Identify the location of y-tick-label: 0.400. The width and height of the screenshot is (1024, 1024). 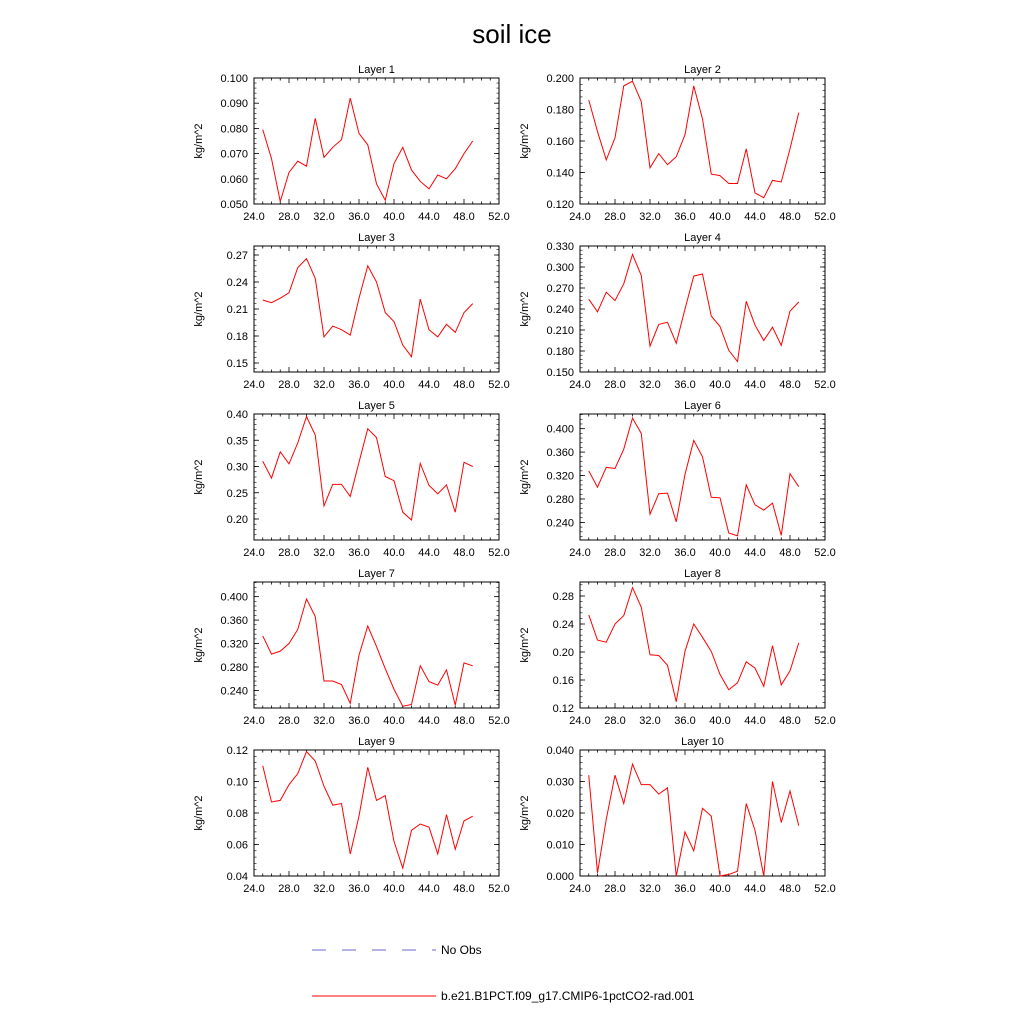
(234, 598).